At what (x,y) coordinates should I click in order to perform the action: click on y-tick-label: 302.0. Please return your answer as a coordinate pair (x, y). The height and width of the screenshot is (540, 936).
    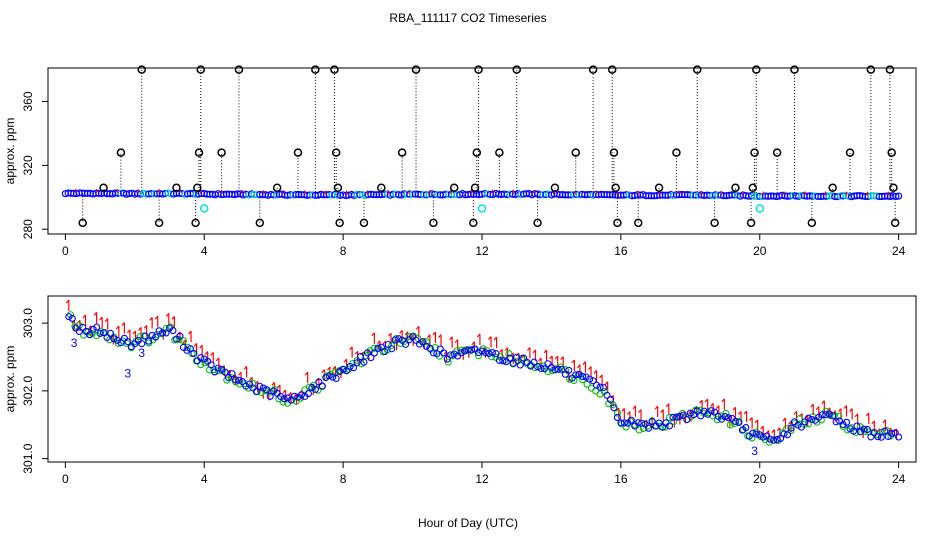
    Looking at the image, I should click on (28, 391).